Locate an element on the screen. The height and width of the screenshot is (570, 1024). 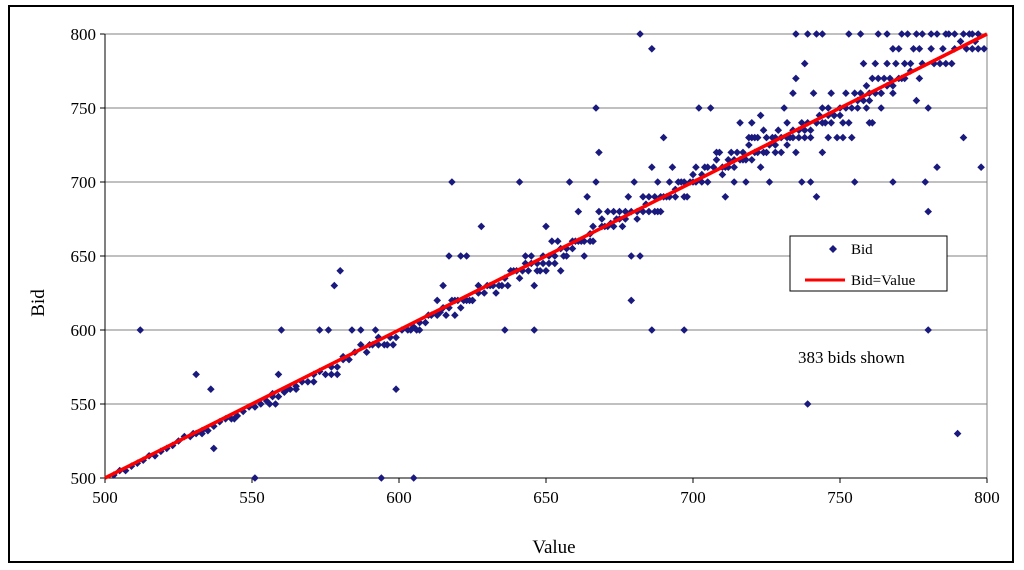
x-tick-label: 500 is located at coordinates (105, 497).